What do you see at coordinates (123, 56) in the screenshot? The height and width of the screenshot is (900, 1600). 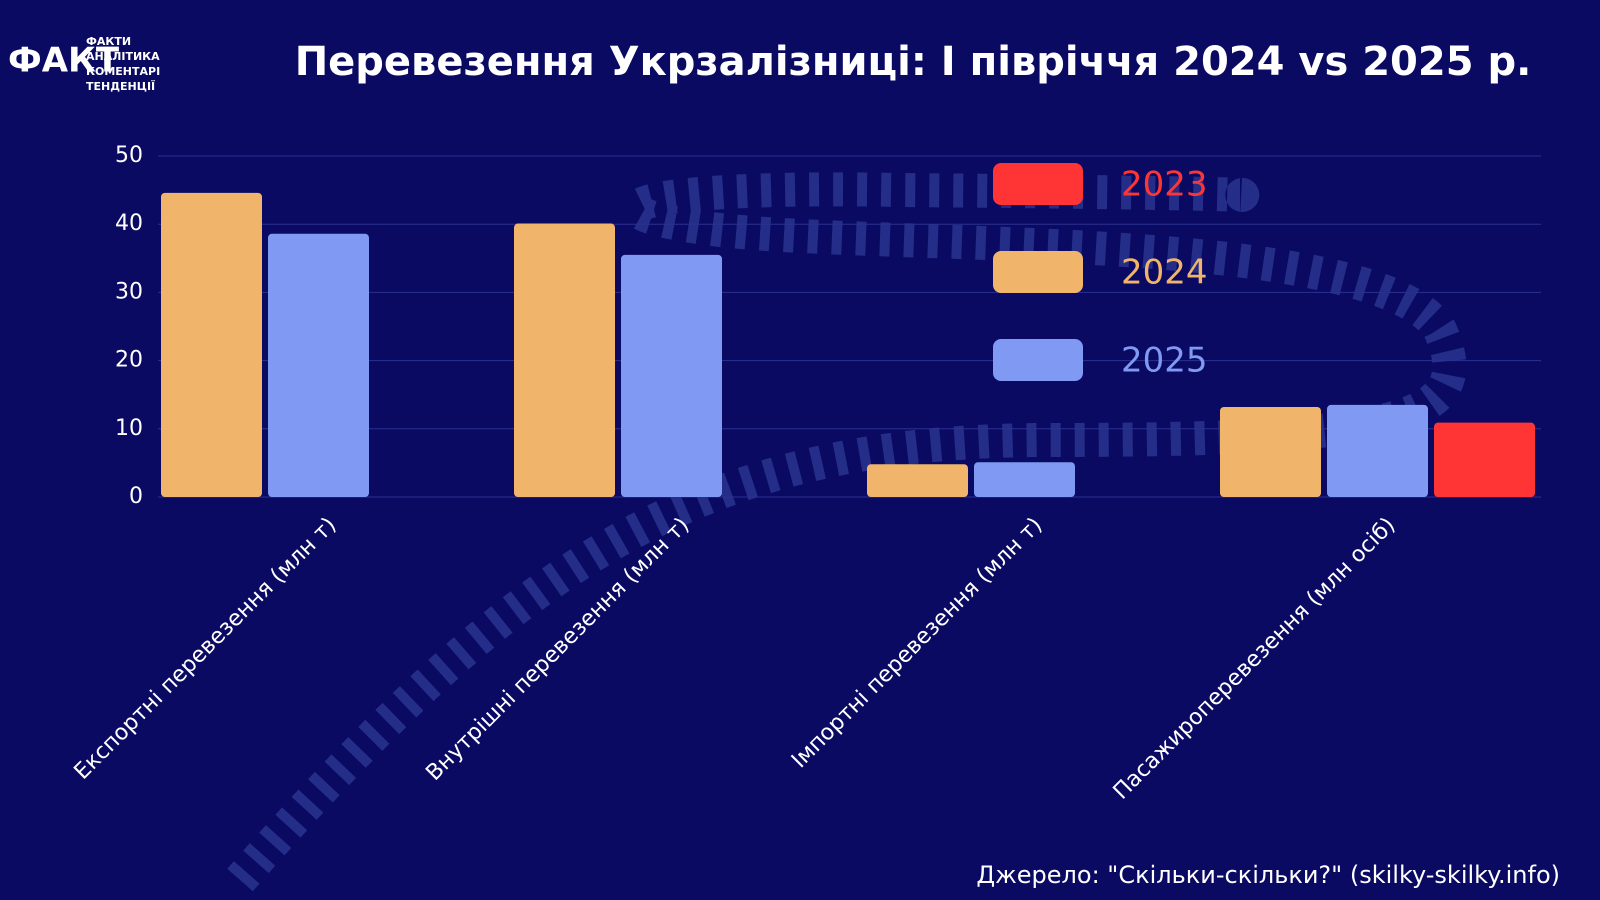 I see `logo-line: АНАЛІТИКА` at bounding box center [123, 56].